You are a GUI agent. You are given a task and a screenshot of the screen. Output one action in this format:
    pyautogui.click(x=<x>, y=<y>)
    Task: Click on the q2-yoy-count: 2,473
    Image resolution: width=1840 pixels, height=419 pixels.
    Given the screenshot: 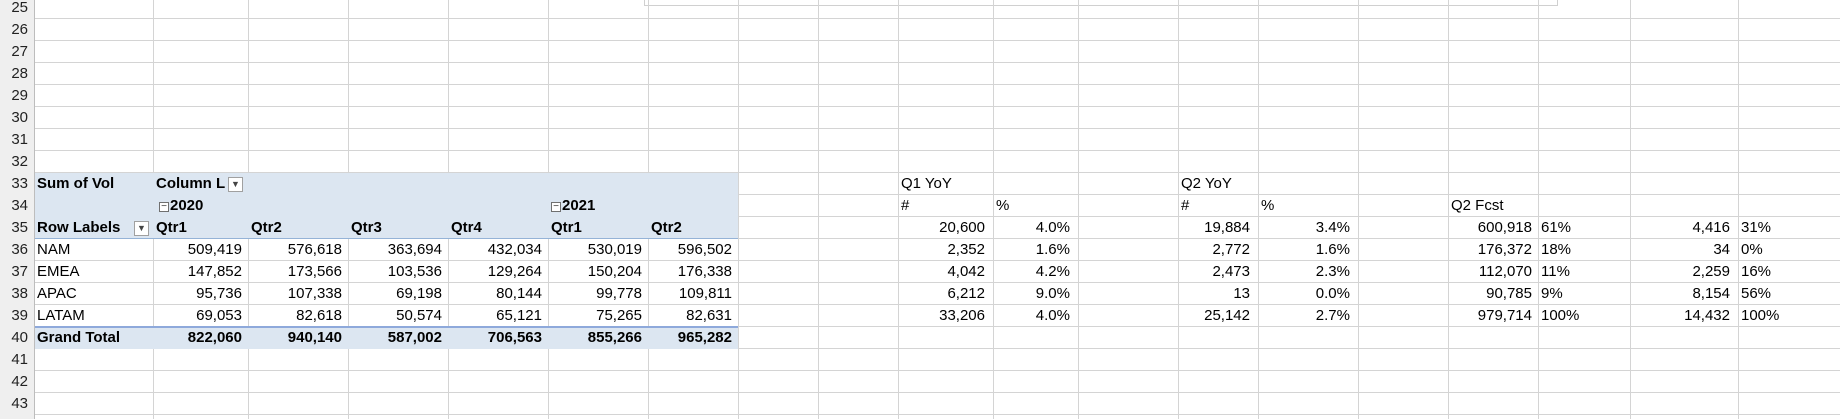 What is the action you would take?
    pyautogui.click(x=1231, y=271)
    